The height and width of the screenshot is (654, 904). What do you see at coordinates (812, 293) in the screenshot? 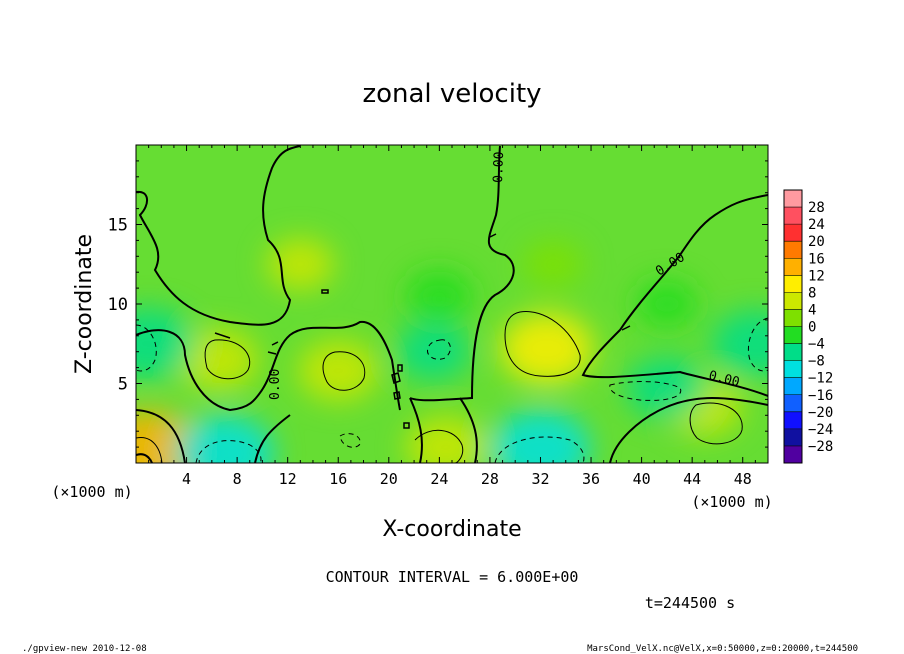
I see `colorbar-label: 8` at bounding box center [812, 293].